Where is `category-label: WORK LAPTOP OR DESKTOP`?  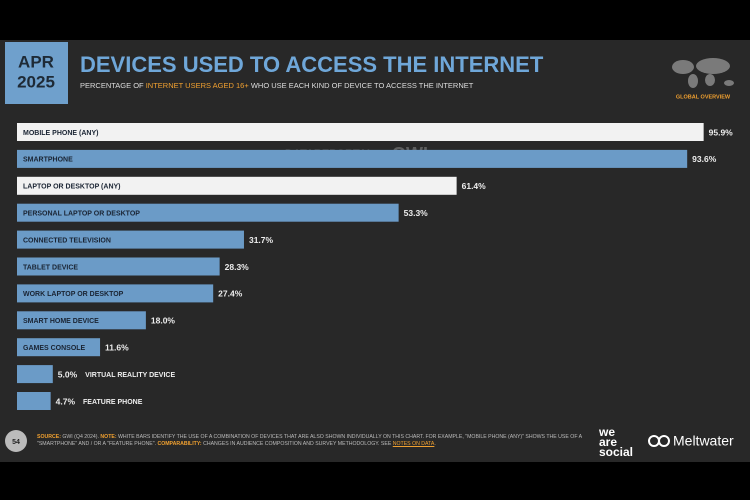
category-label: WORK LAPTOP OR DESKTOP is located at coordinates (73, 294).